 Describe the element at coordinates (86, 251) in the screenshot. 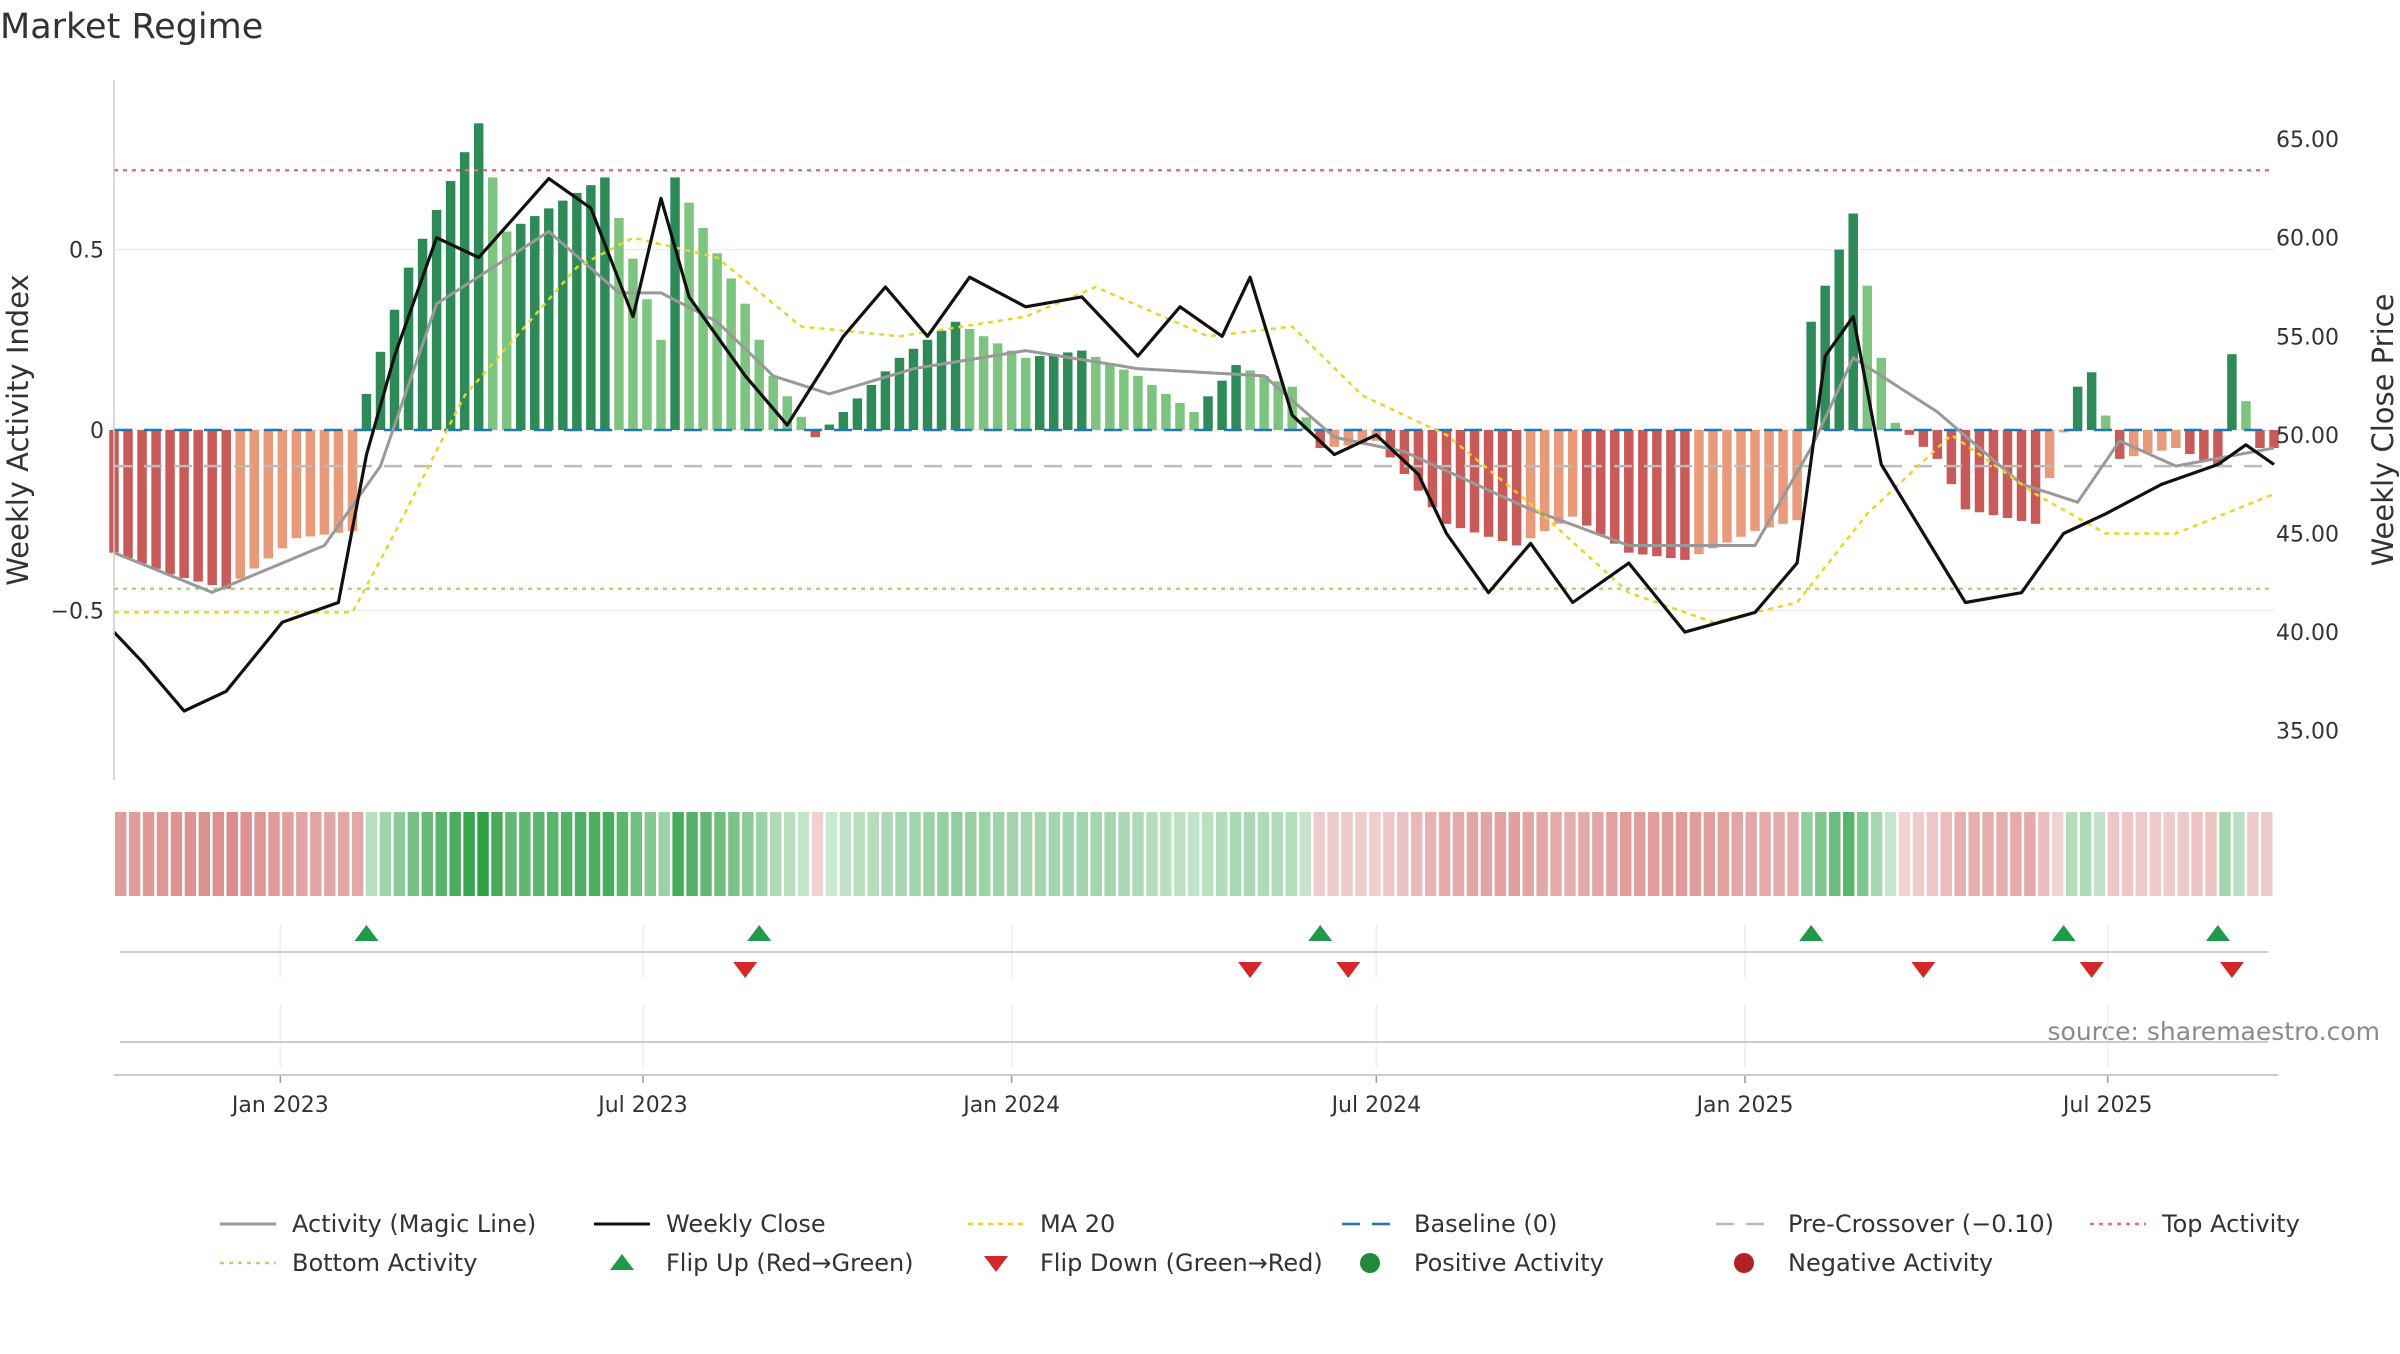

I see `left-tick-label: 0.5` at that location.